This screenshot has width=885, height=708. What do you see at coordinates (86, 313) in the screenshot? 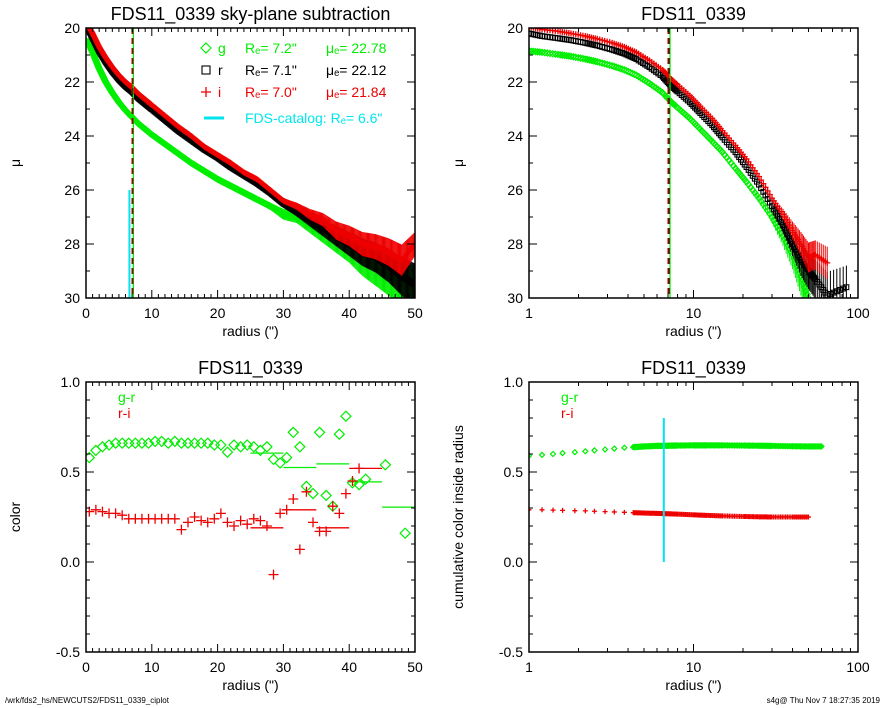
I see `x-tick-label: 0` at bounding box center [86, 313].